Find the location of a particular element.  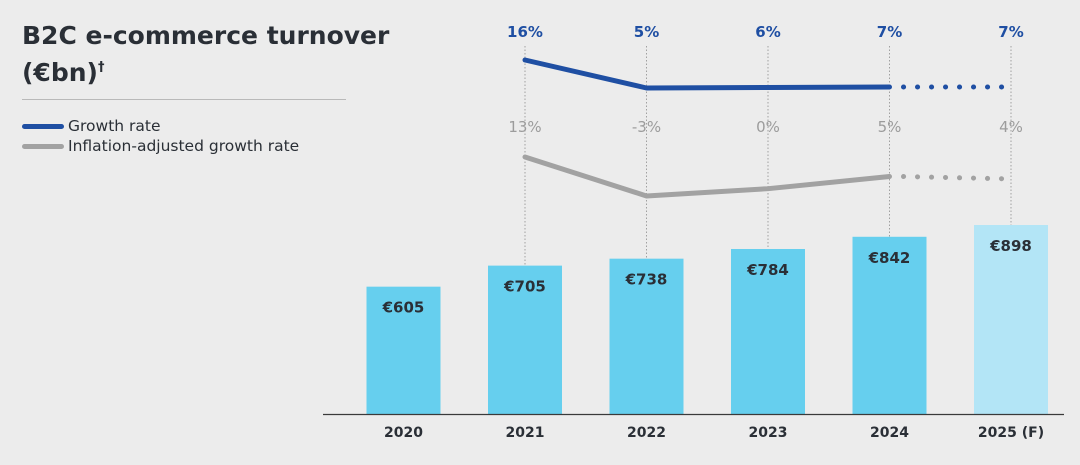

bar-value-label: €842 is located at coordinates (889, 258).